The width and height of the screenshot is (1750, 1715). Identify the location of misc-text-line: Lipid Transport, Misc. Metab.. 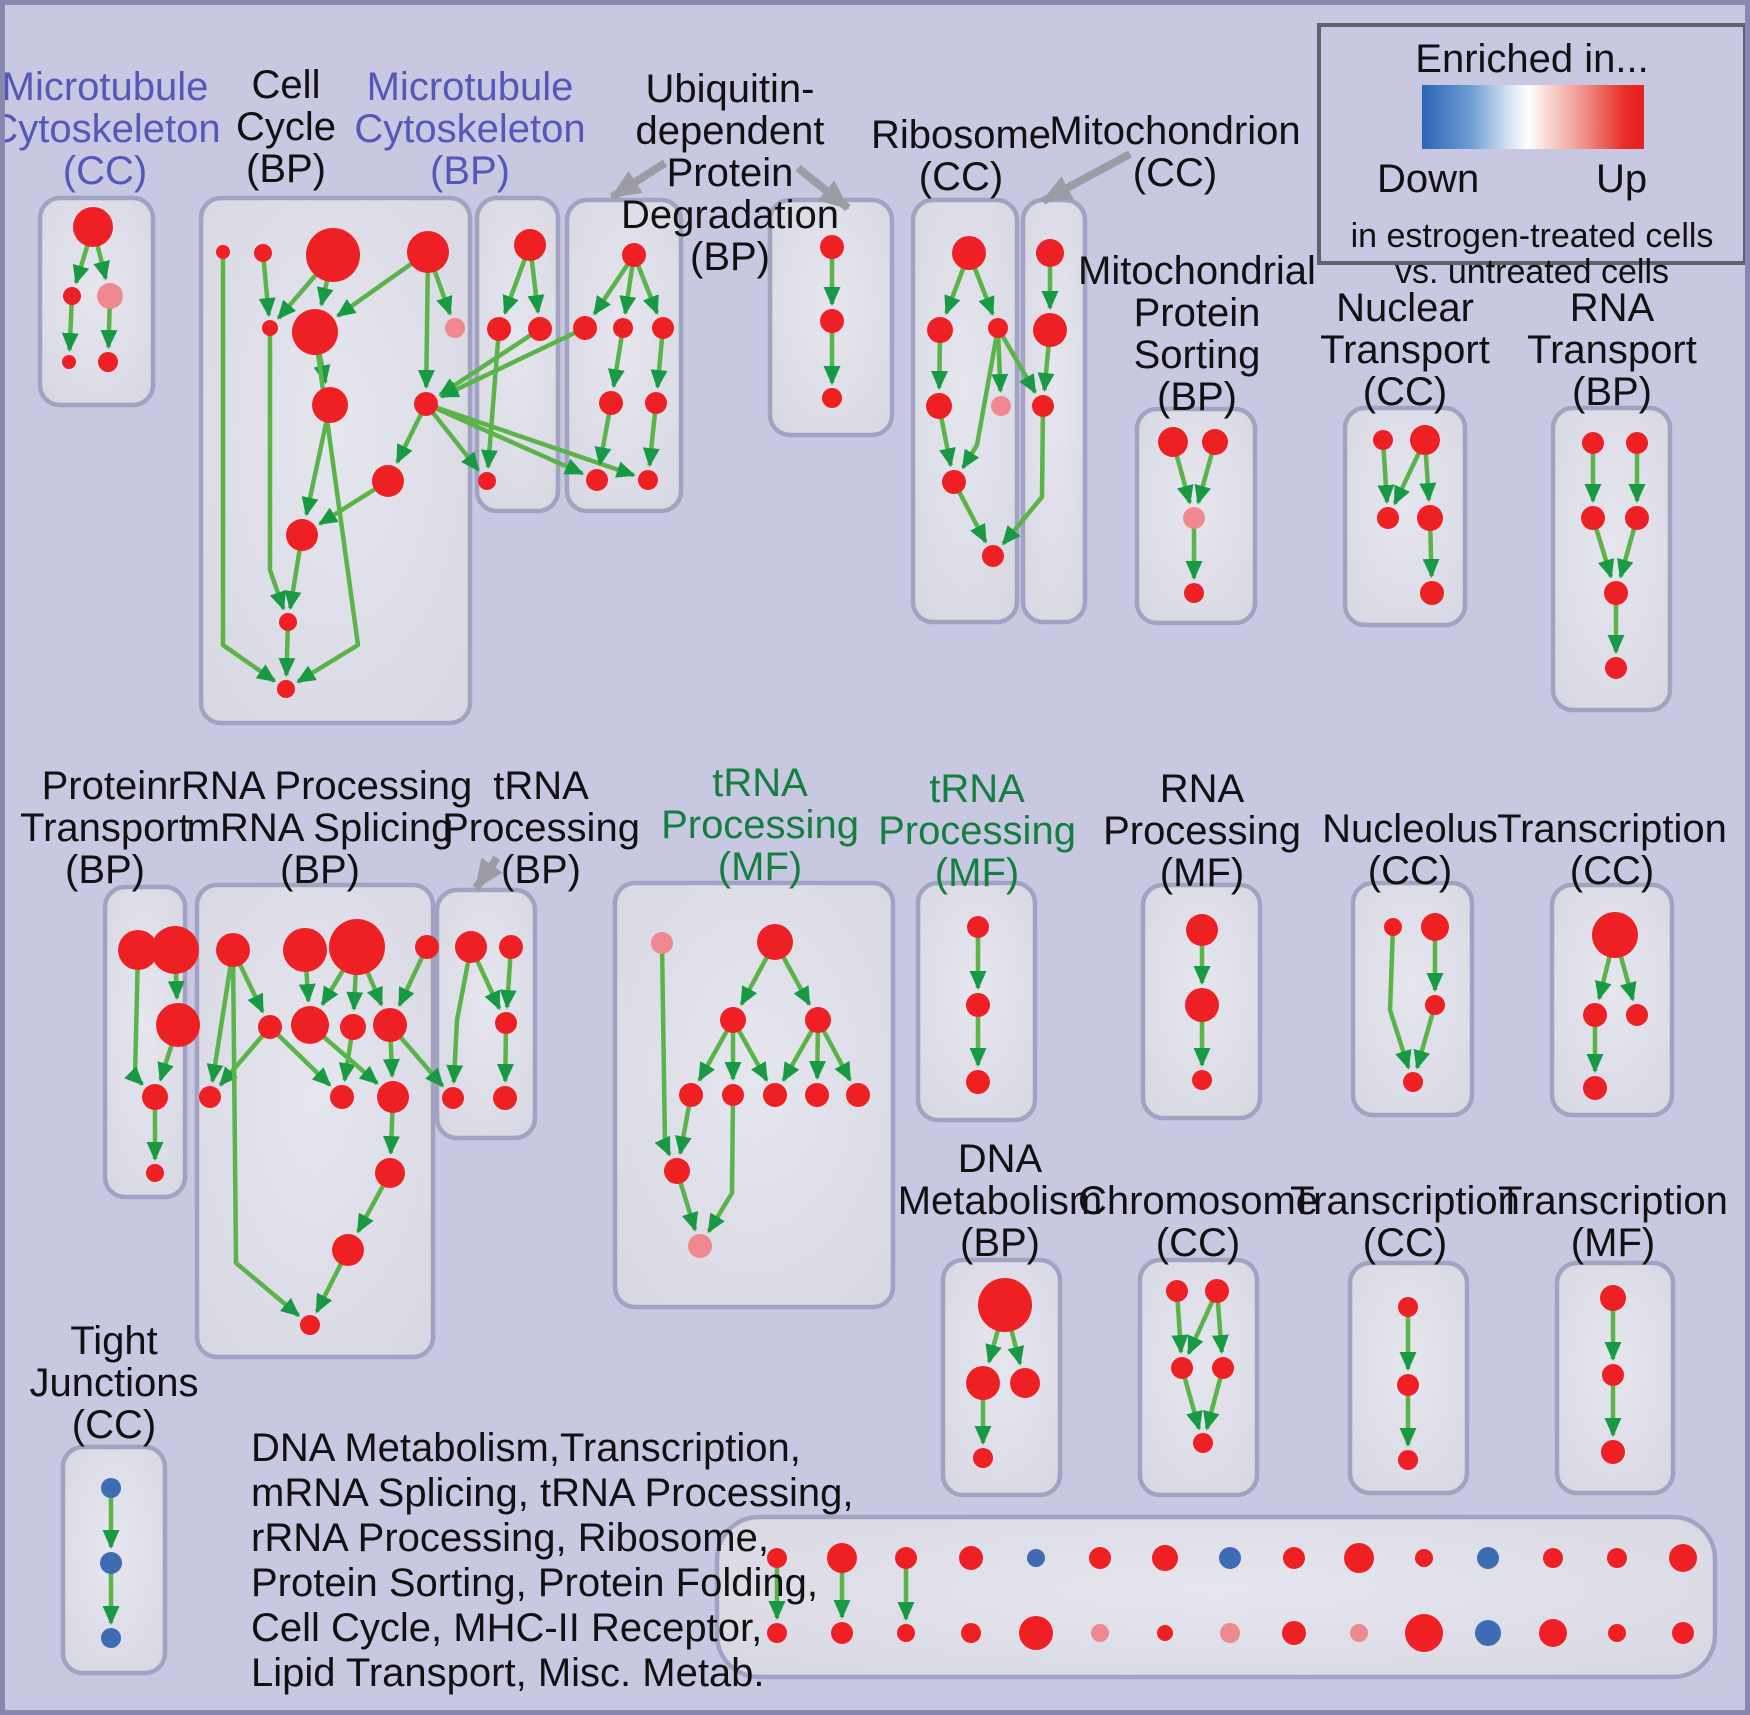
(508, 1673).